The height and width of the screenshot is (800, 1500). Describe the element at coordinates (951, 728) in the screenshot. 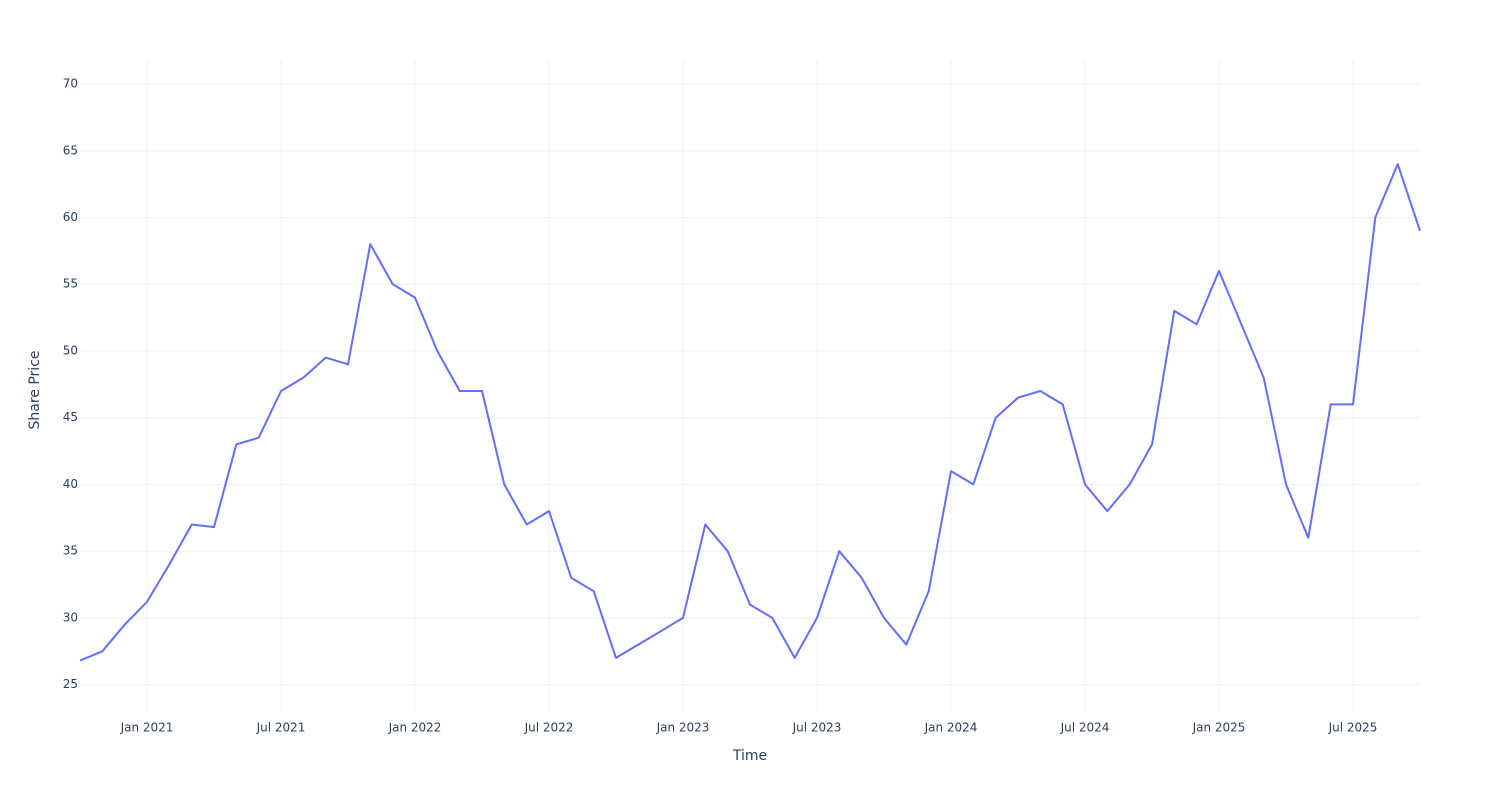

I see `x-tick-label: Jan 2024` at that location.